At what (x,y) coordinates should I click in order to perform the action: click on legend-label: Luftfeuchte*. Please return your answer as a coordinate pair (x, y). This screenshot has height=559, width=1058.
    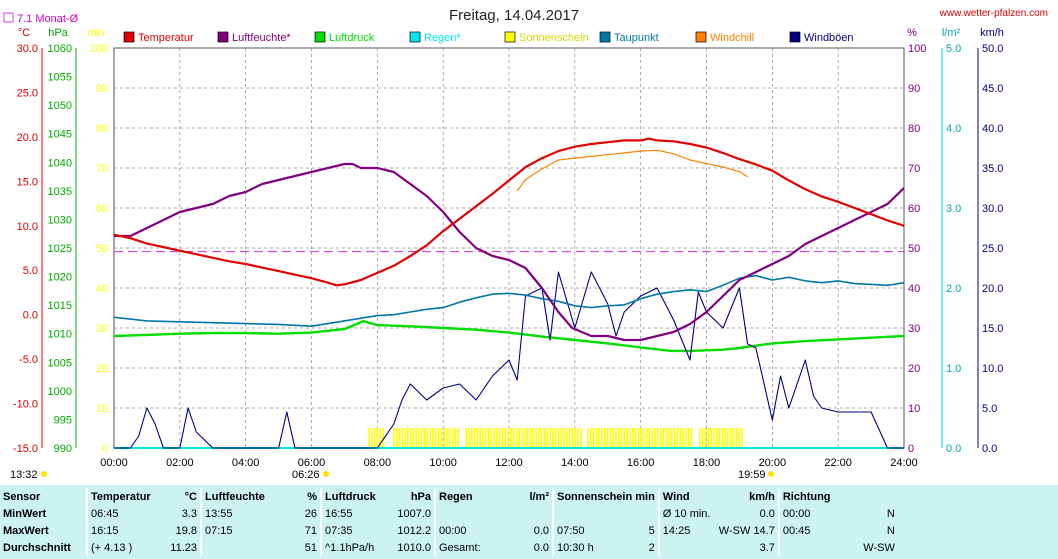
    Looking at the image, I should click on (261, 38).